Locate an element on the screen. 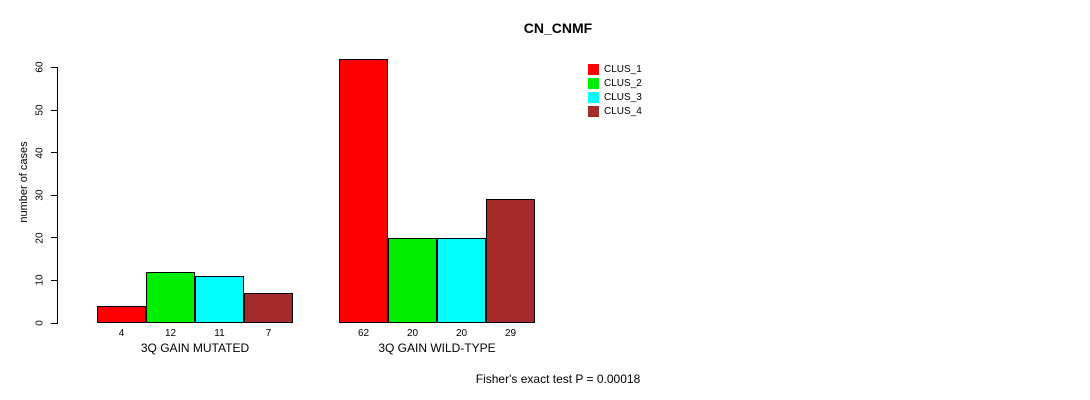  y-axis-tick-label: 60 is located at coordinates (40, 67).